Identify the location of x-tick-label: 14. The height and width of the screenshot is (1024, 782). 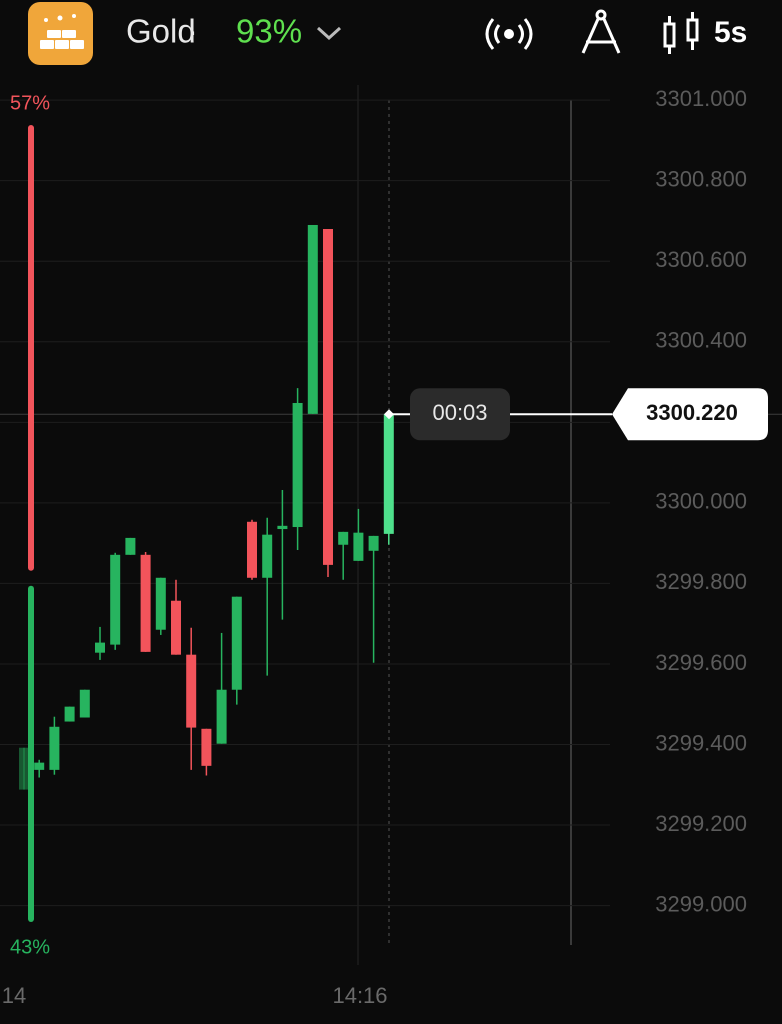
(14, 995).